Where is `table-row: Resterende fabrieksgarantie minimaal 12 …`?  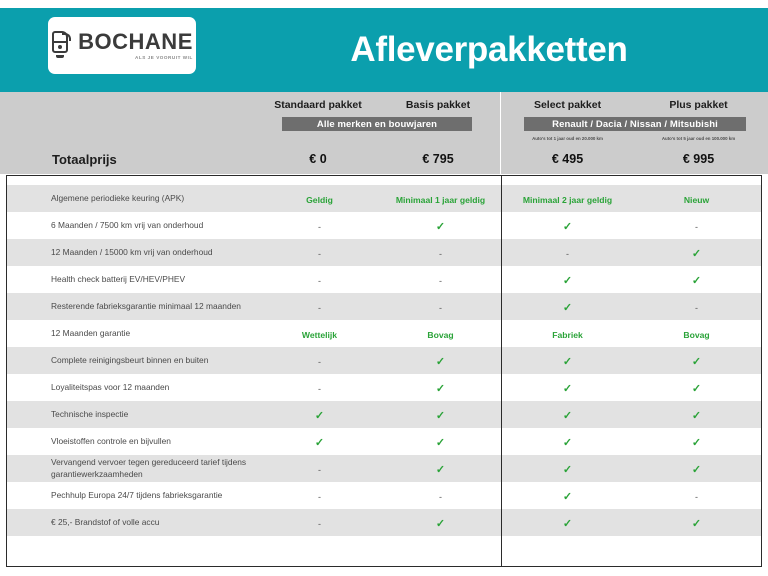 table-row: Resterende fabrieksgarantie minimaal 12 … is located at coordinates (384, 306).